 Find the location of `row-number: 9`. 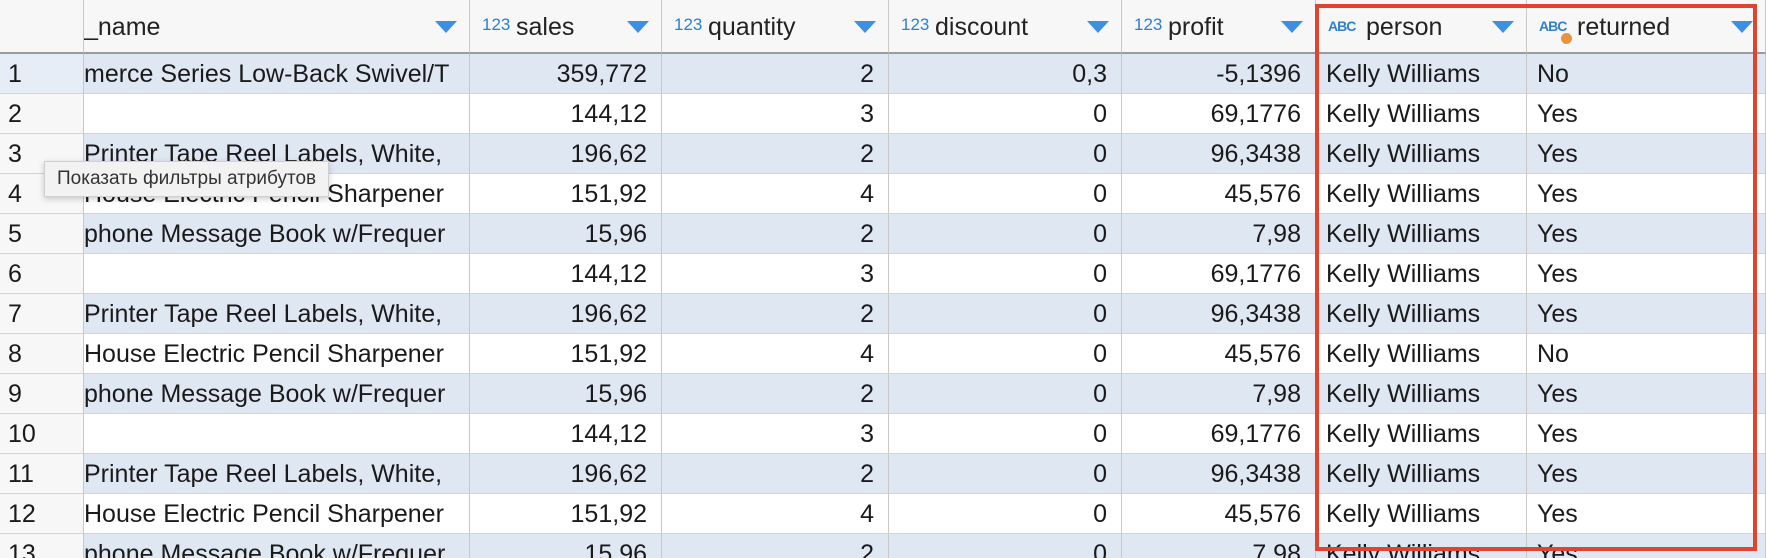

row-number: 9 is located at coordinates (42, 394).